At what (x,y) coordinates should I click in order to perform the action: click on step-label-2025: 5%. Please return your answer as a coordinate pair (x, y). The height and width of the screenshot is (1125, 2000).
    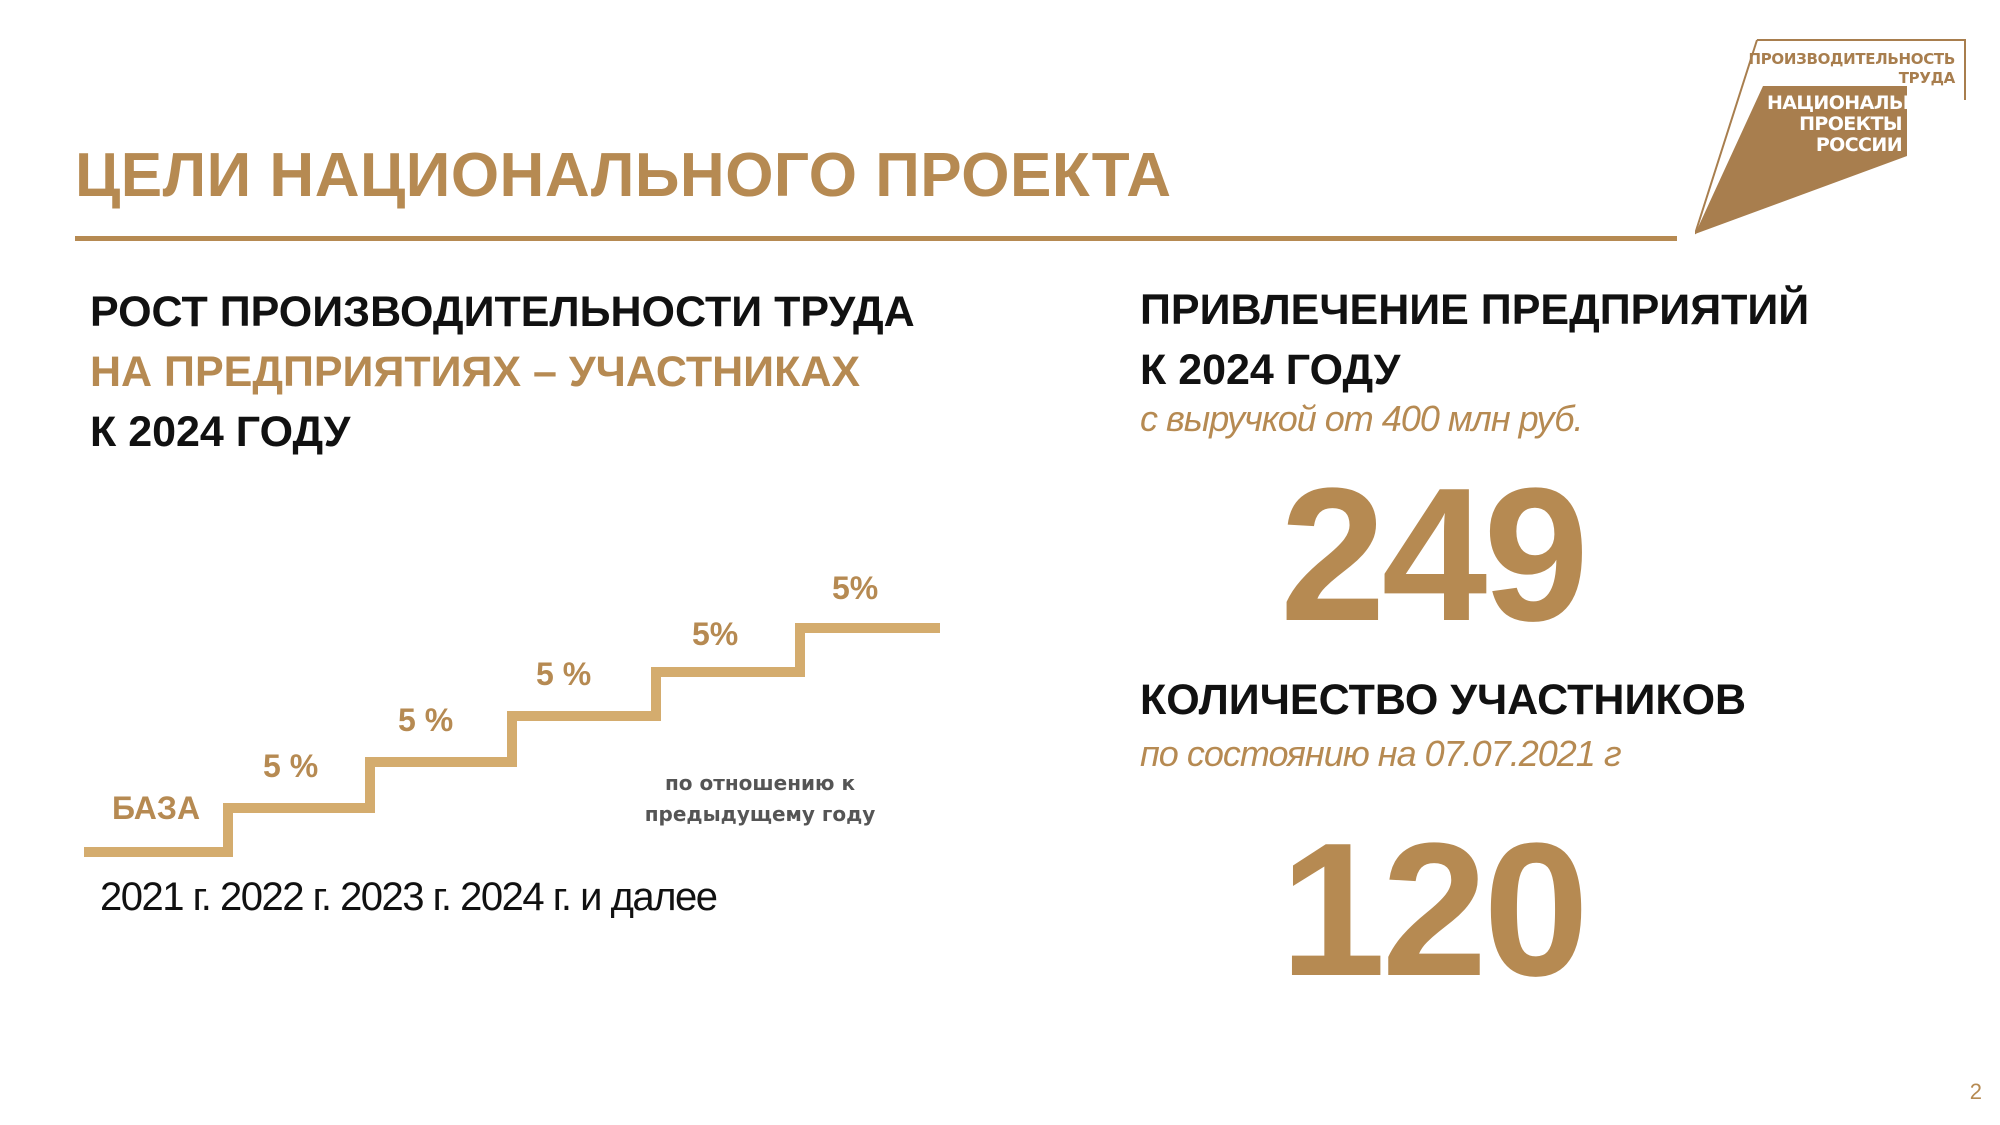
    Looking at the image, I should click on (715, 634).